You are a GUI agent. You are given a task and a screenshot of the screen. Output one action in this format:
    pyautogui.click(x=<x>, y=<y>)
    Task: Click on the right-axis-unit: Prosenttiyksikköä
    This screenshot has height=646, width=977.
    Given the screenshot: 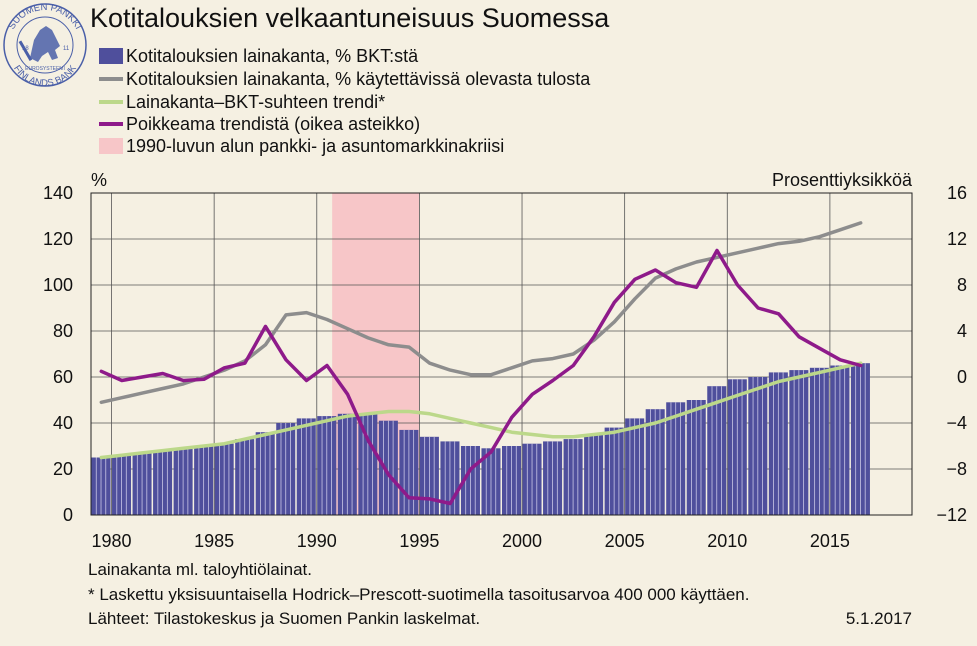 What is the action you would take?
    pyautogui.click(x=842, y=180)
    